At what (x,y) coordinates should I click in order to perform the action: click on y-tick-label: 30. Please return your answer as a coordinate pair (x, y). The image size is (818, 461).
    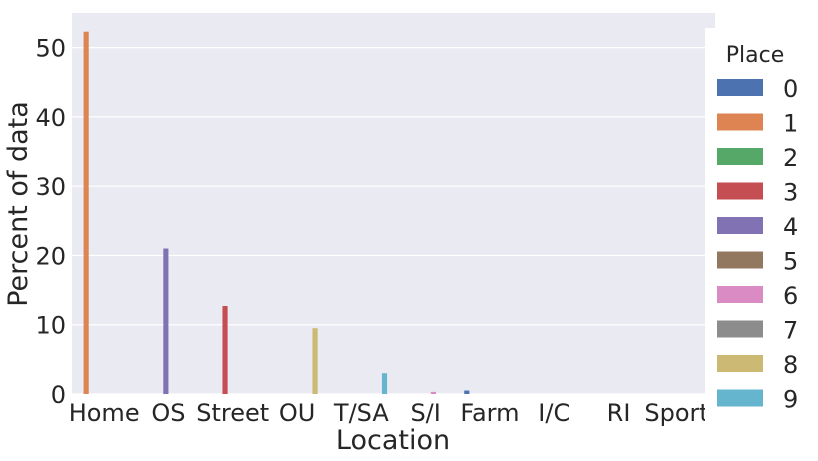
    Looking at the image, I should click on (50, 187).